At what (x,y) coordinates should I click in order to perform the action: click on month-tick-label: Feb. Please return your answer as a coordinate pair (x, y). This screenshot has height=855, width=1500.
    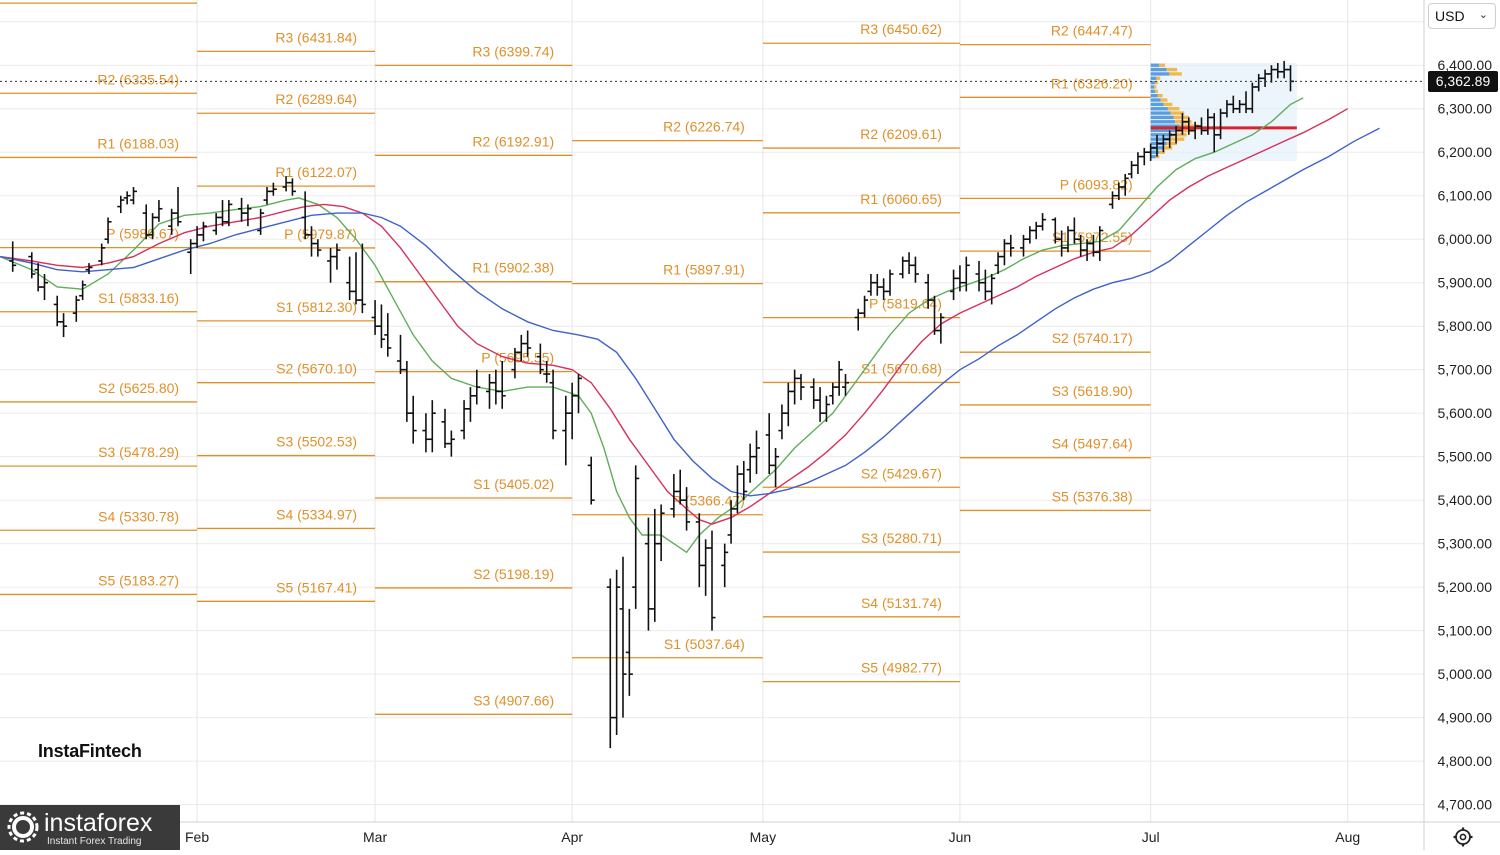
    Looking at the image, I should click on (197, 837).